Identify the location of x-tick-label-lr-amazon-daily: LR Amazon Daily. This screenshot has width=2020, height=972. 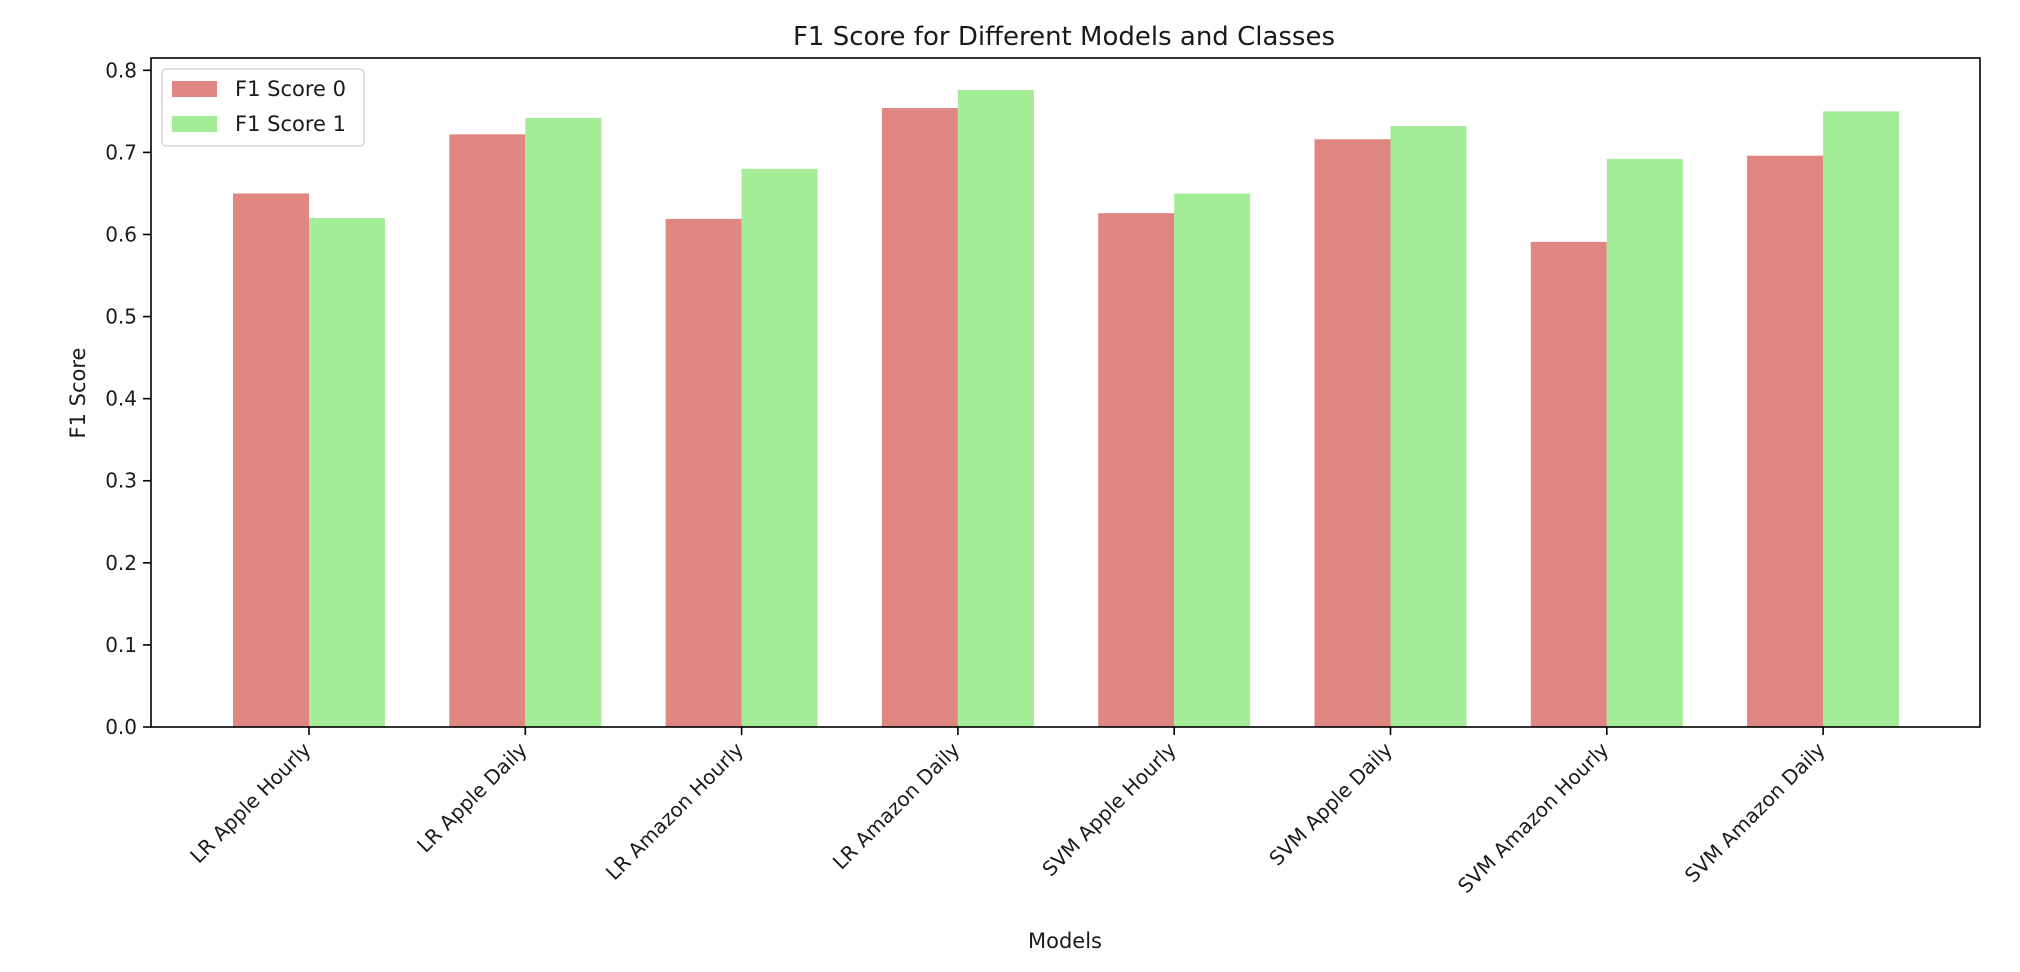
(896, 805).